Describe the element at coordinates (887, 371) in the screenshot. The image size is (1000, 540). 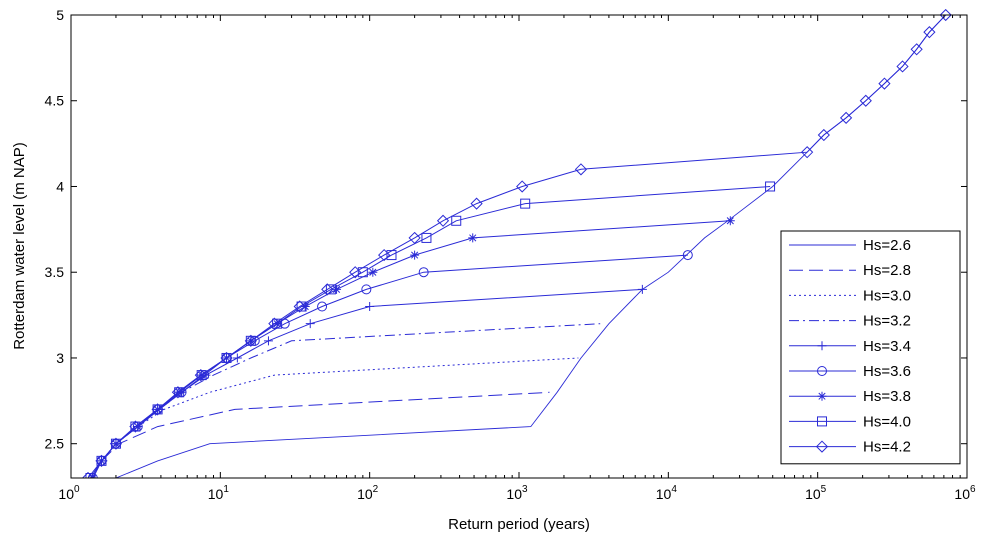
I see `legend-label: Hs=3.6` at that location.